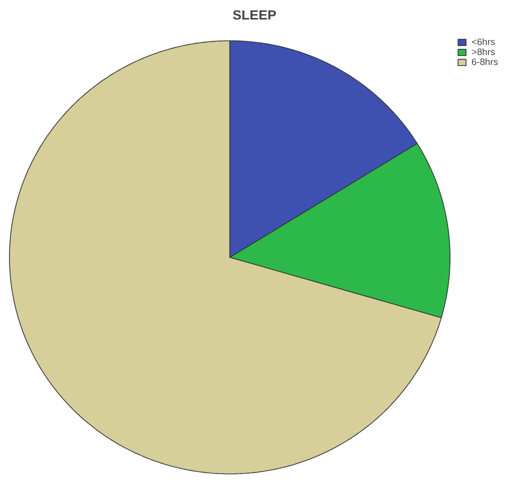 The image size is (508, 480). I want to click on legend-label: <6hrs, so click(484, 42).